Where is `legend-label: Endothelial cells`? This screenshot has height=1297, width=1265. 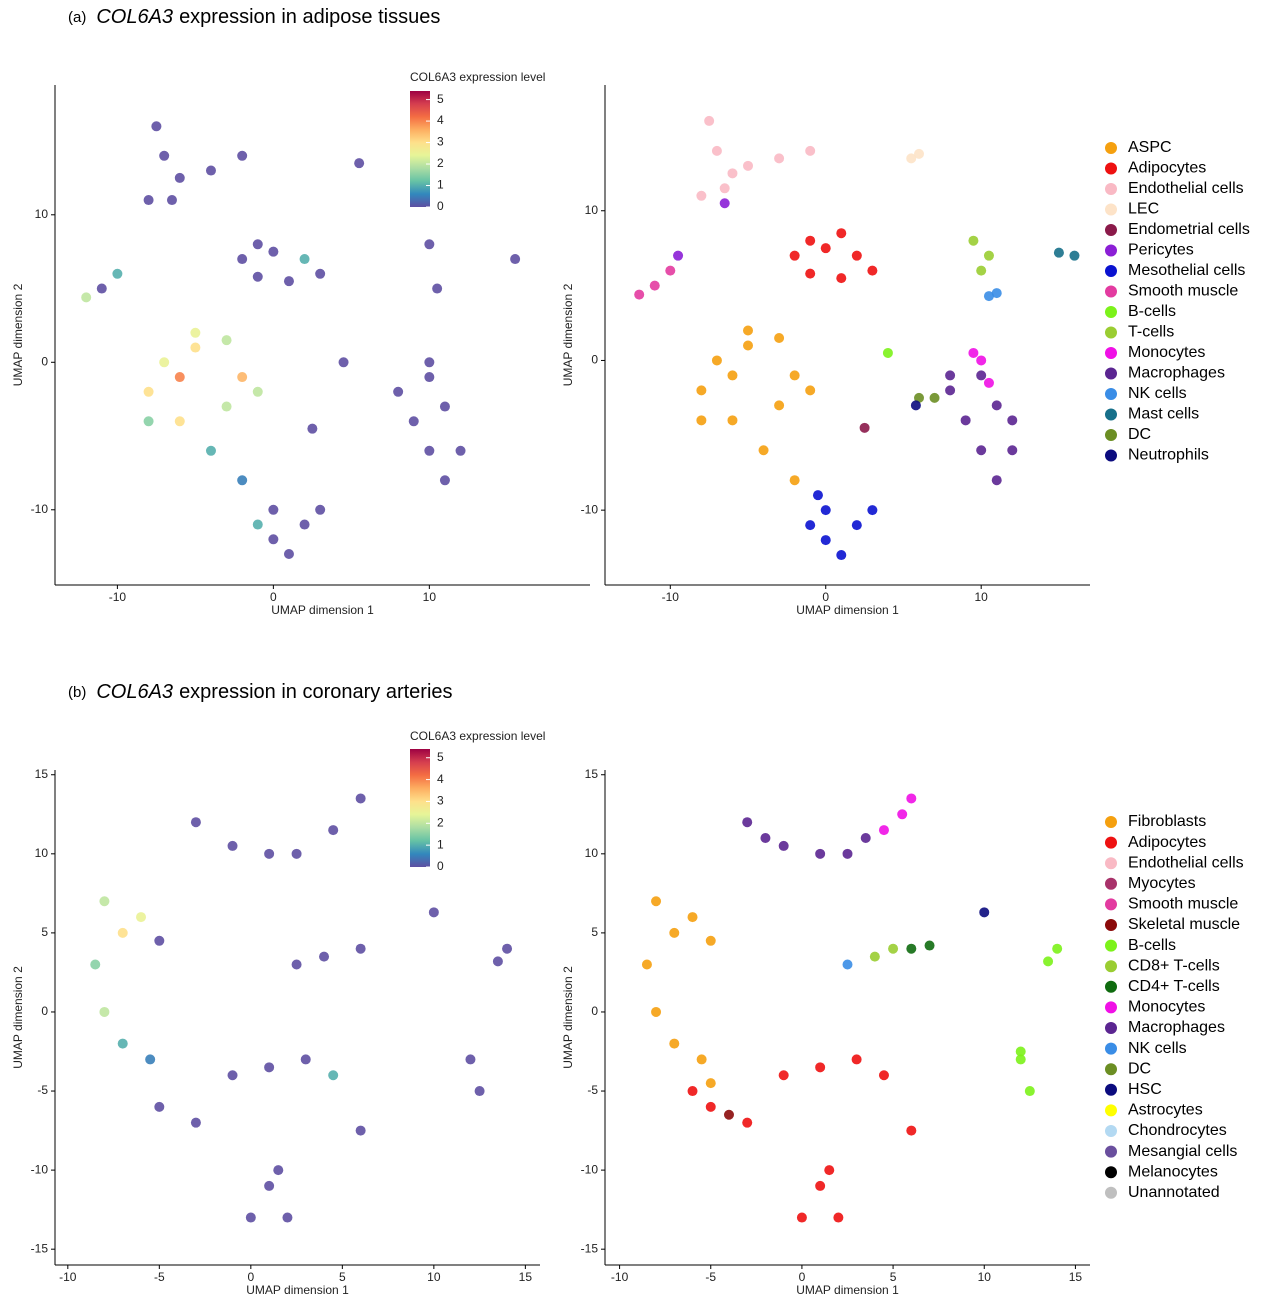
legend-label: Endothelial cells is located at coordinates (1186, 862).